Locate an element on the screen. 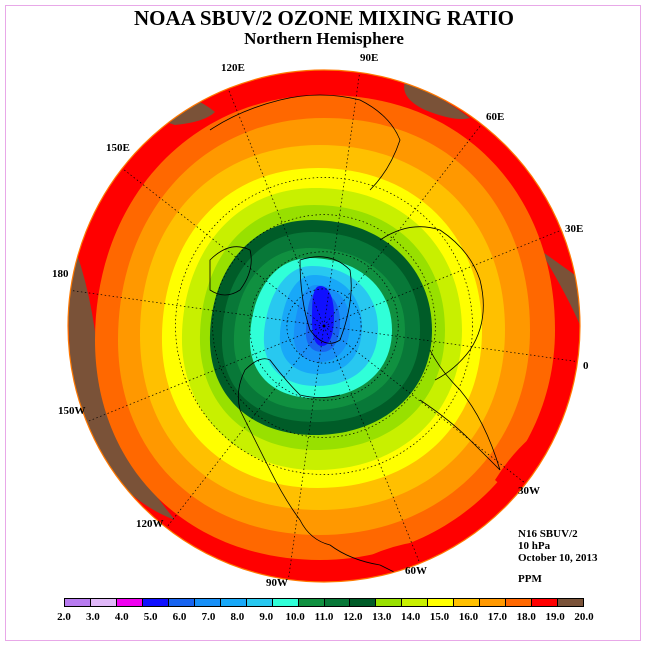 Image resolution: width=648 pixels, height=648 pixels. map-title: NOAA SBUV/2 OZONE MIXING RATIO is located at coordinates (324, 18).